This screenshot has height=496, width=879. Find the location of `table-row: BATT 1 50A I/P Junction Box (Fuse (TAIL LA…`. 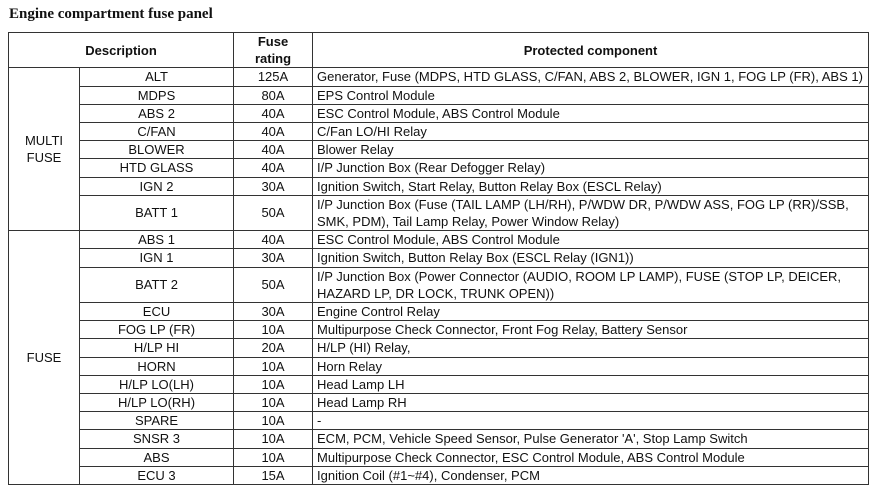

table-row: BATT 1 50A I/P Junction Box (Fuse (TAIL LA… is located at coordinates (439, 213).